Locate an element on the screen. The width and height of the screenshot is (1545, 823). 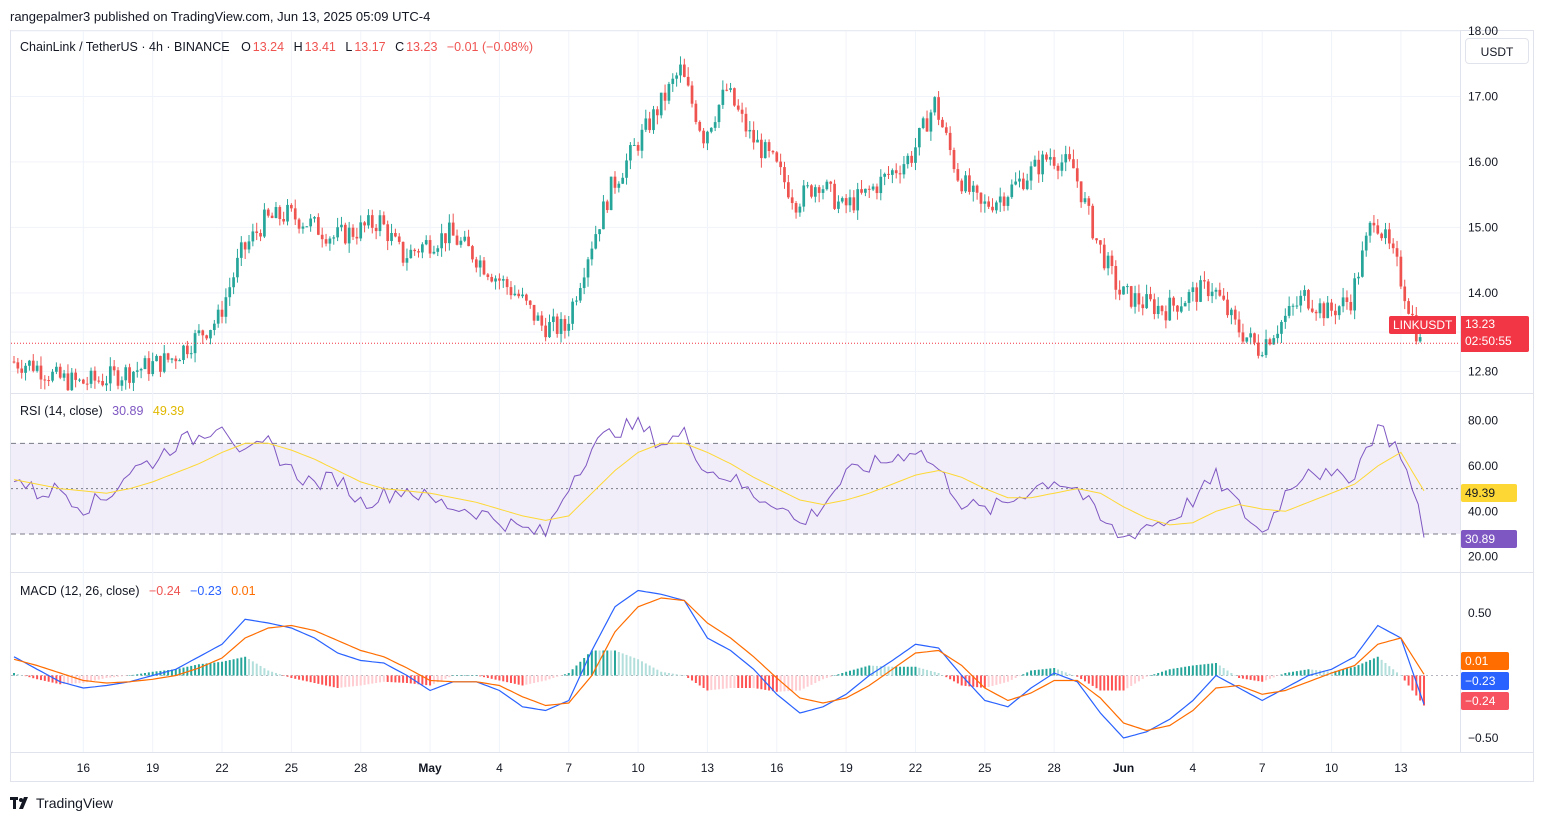
open-value: 13.24 is located at coordinates (268, 47).